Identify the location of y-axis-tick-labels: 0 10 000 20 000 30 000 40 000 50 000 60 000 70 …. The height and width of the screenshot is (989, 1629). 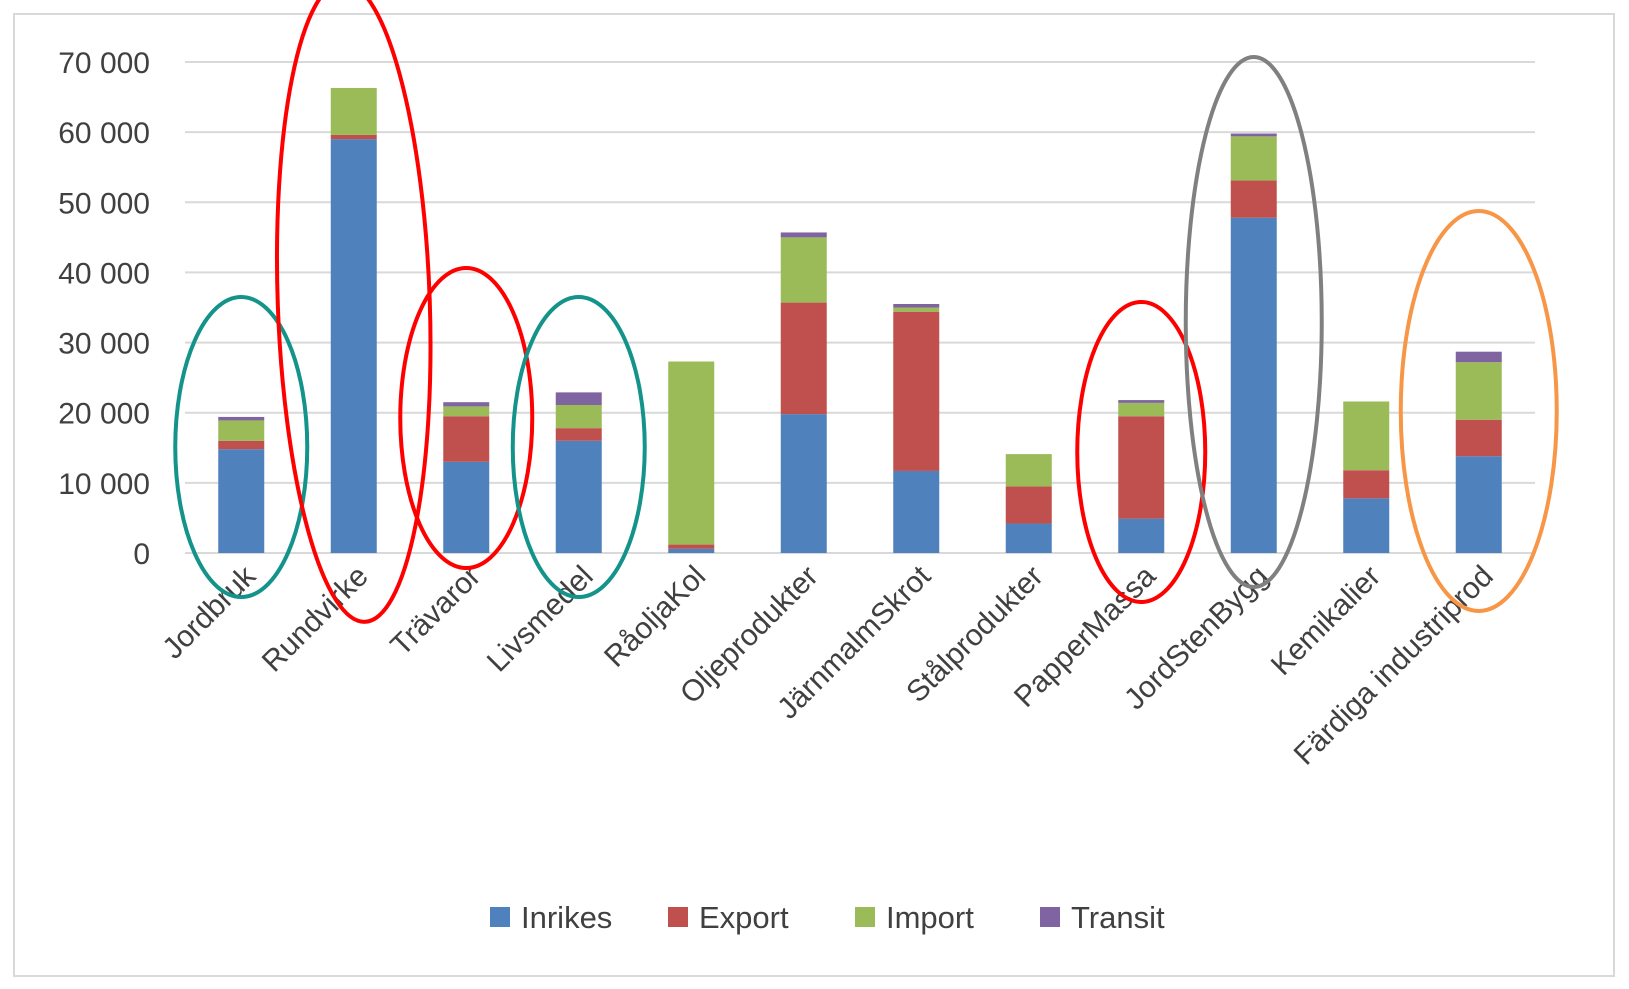
(104, 309).